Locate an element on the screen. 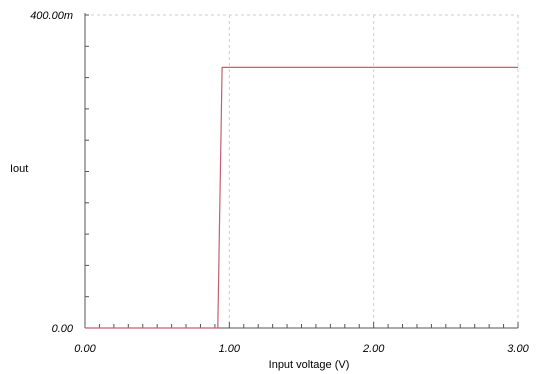 The image size is (539, 374). y-tick-label: 0.00 is located at coordinates (63, 329).